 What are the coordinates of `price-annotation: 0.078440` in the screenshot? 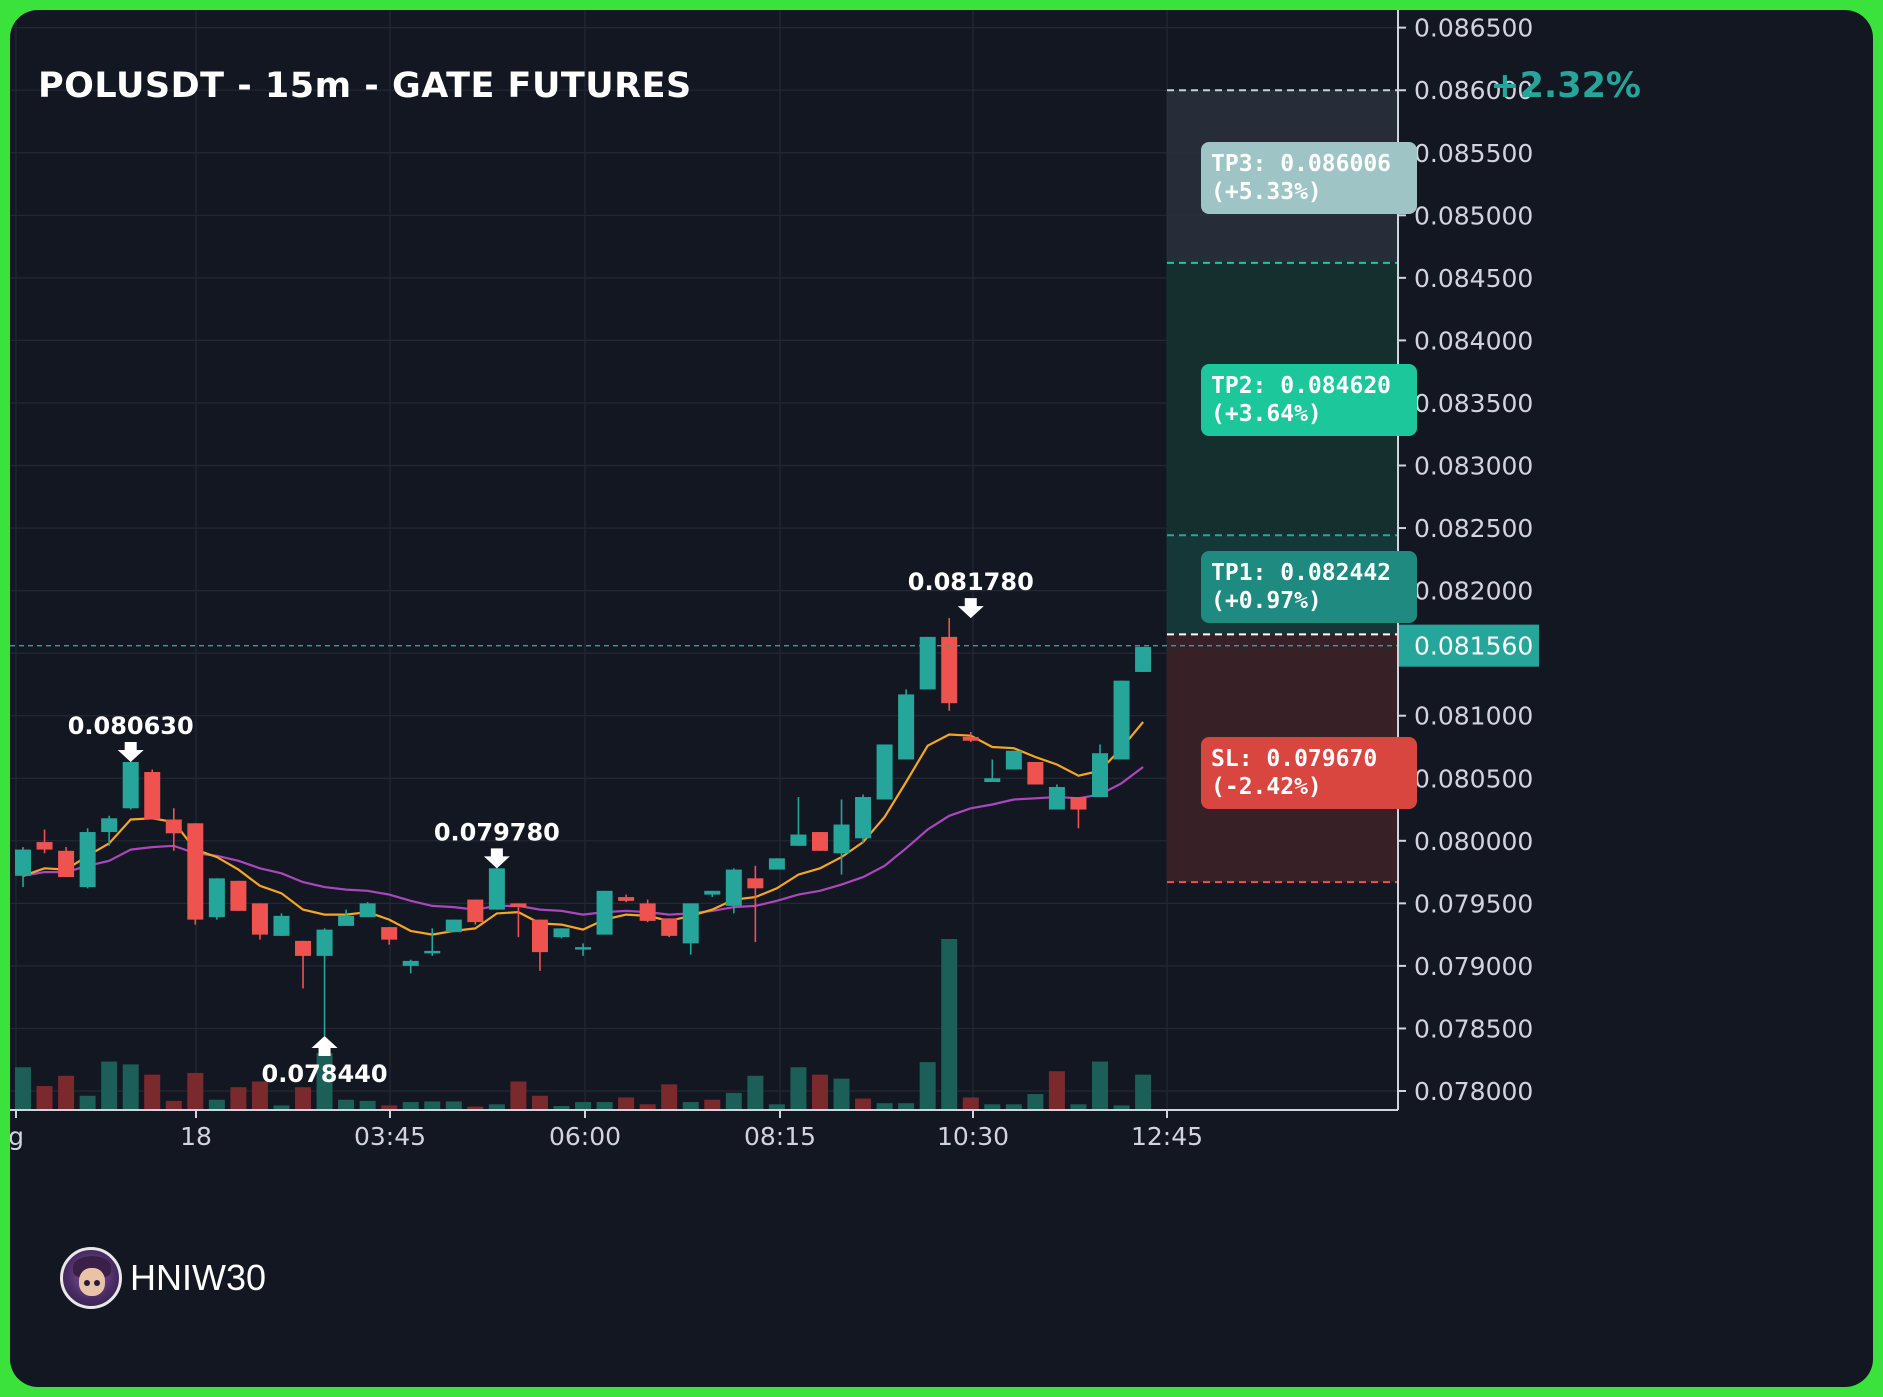 It's located at (325, 1061).